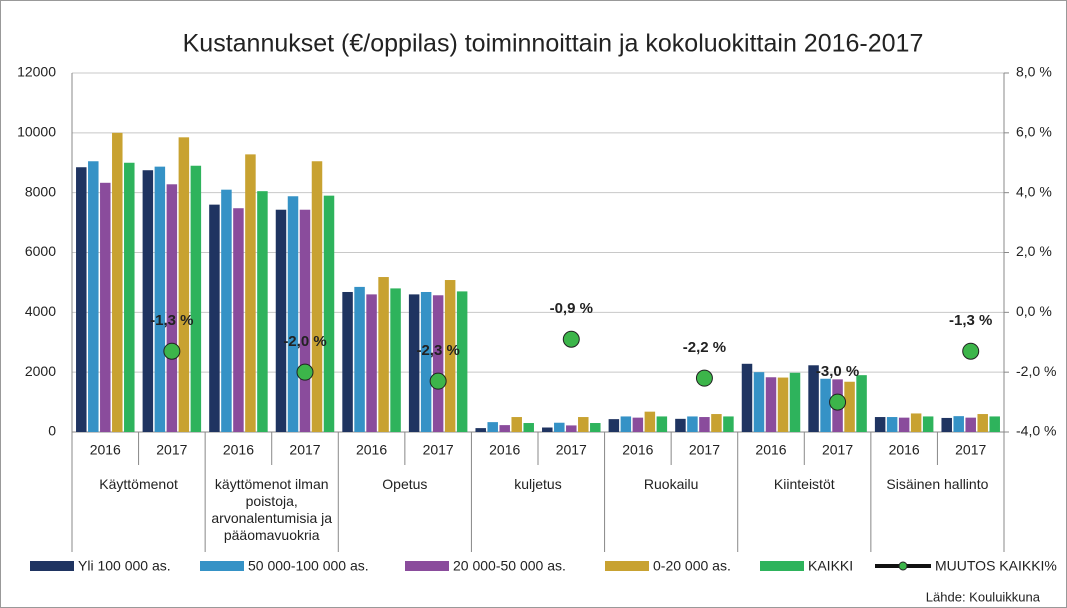  I want to click on data-label: -2,3 %, so click(437, 350).